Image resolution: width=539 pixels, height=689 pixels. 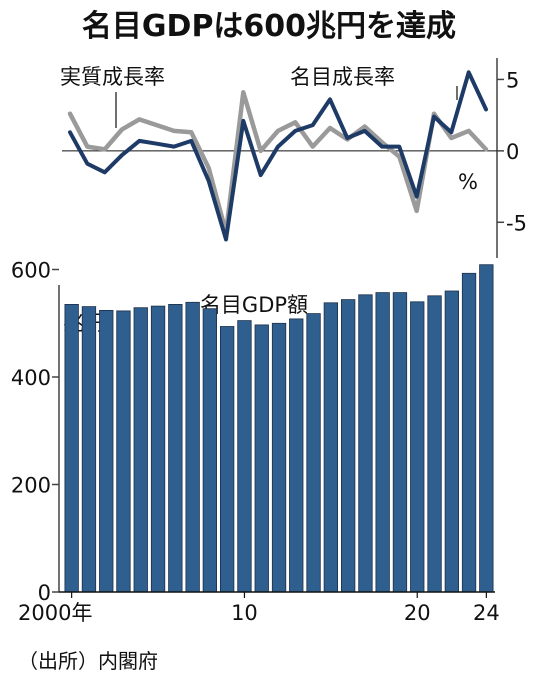 What do you see at coordinates (417, 447) in the screenshot?
I see `bar-2020` at bounding box center [417, 447].